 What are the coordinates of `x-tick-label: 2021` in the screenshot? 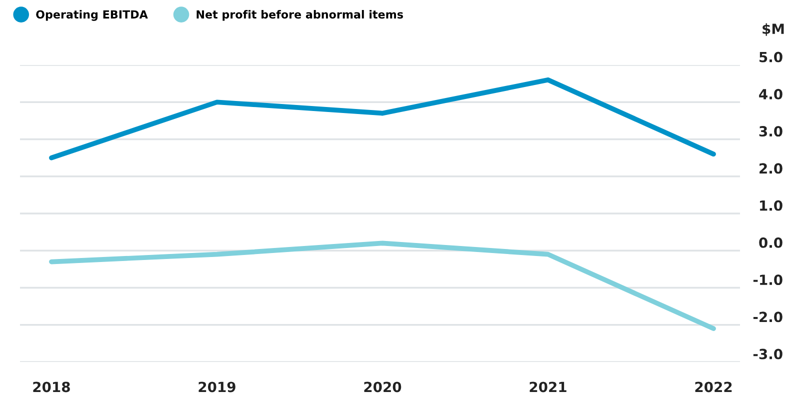 It's located at (548, 387).